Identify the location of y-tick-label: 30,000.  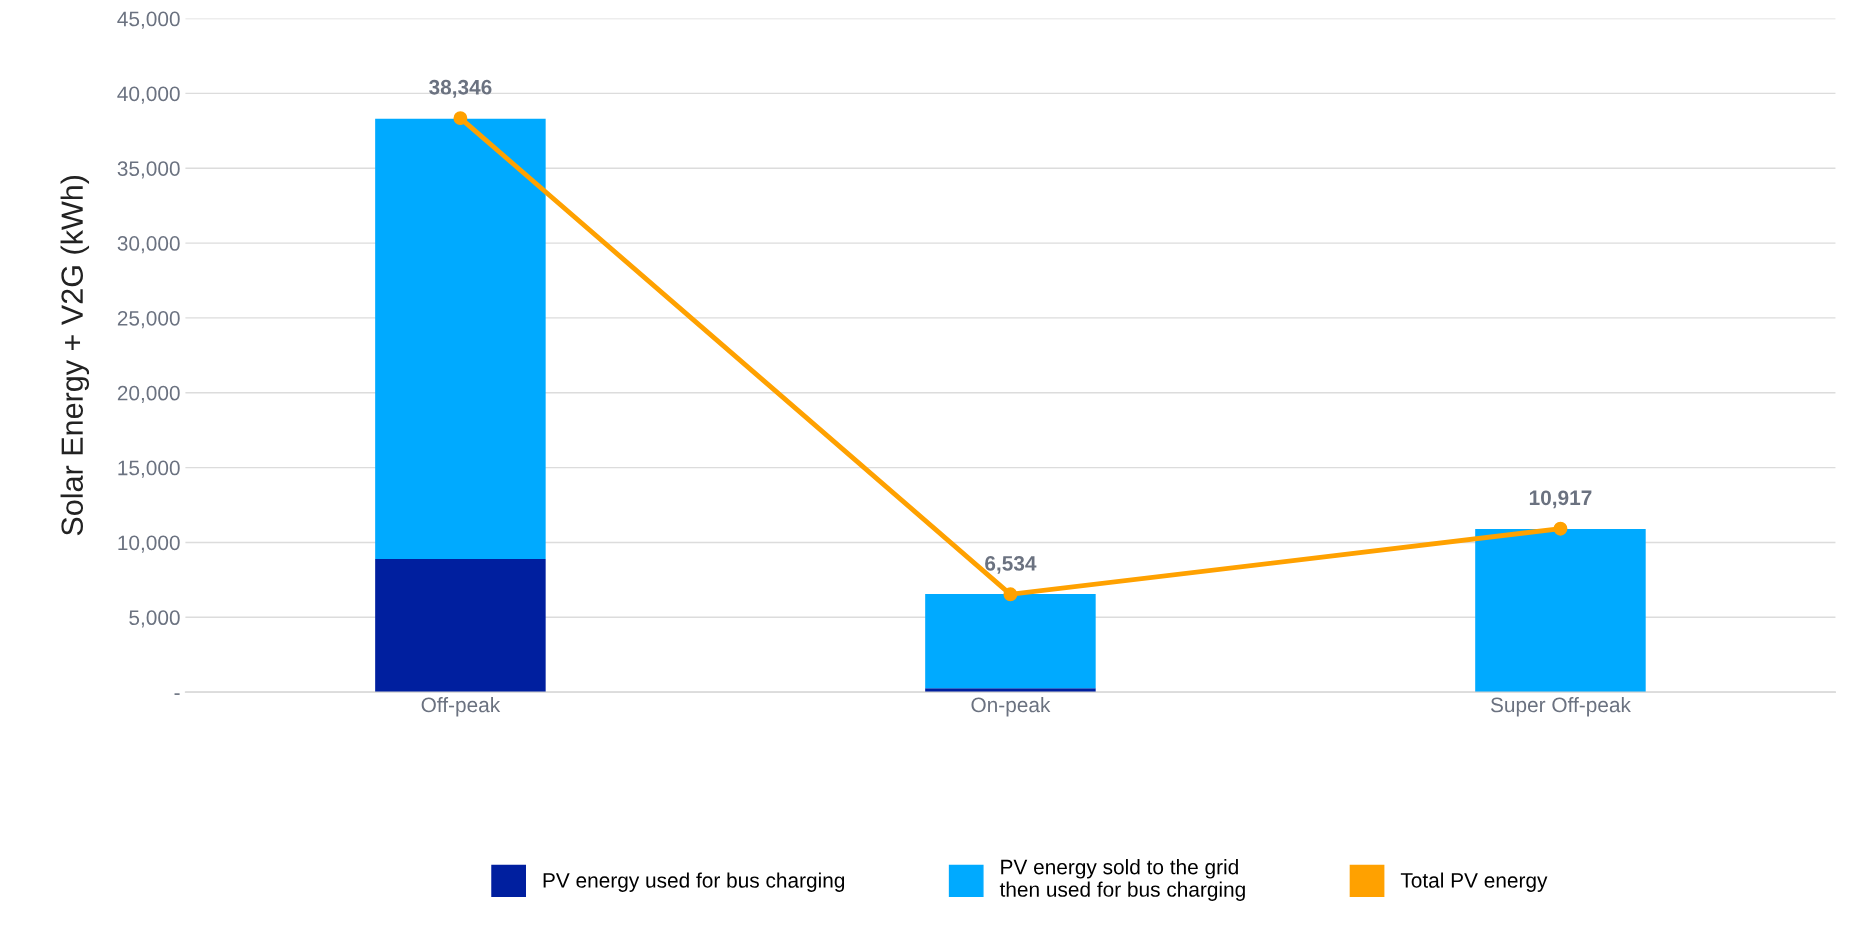
(148, 245).